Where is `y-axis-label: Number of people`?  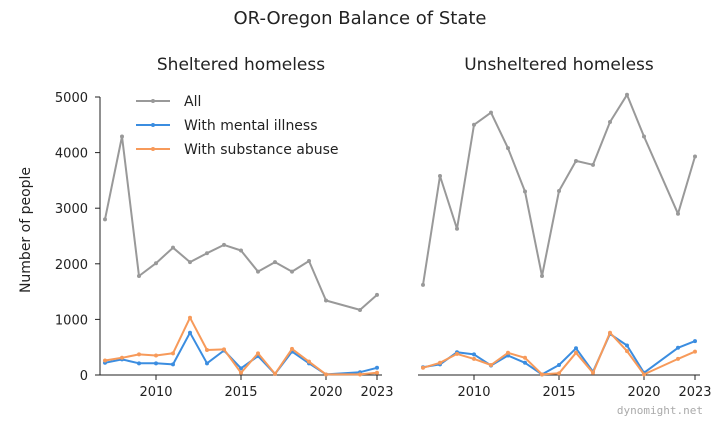 y-axis-label: Number of people is located at coordinates (26, 230).